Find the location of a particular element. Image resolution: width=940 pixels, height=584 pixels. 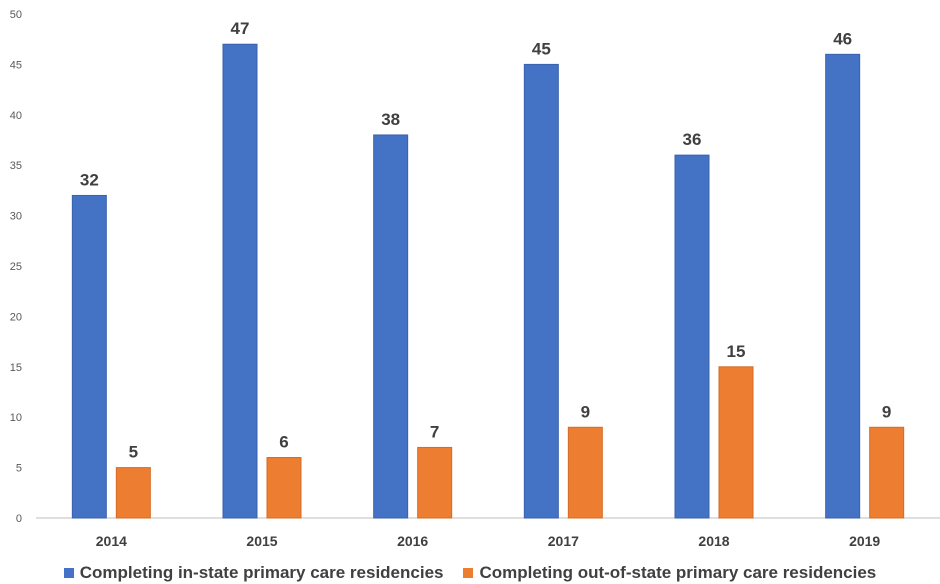

bar-out-of-state-2017 is located at coordinates (585, 472).